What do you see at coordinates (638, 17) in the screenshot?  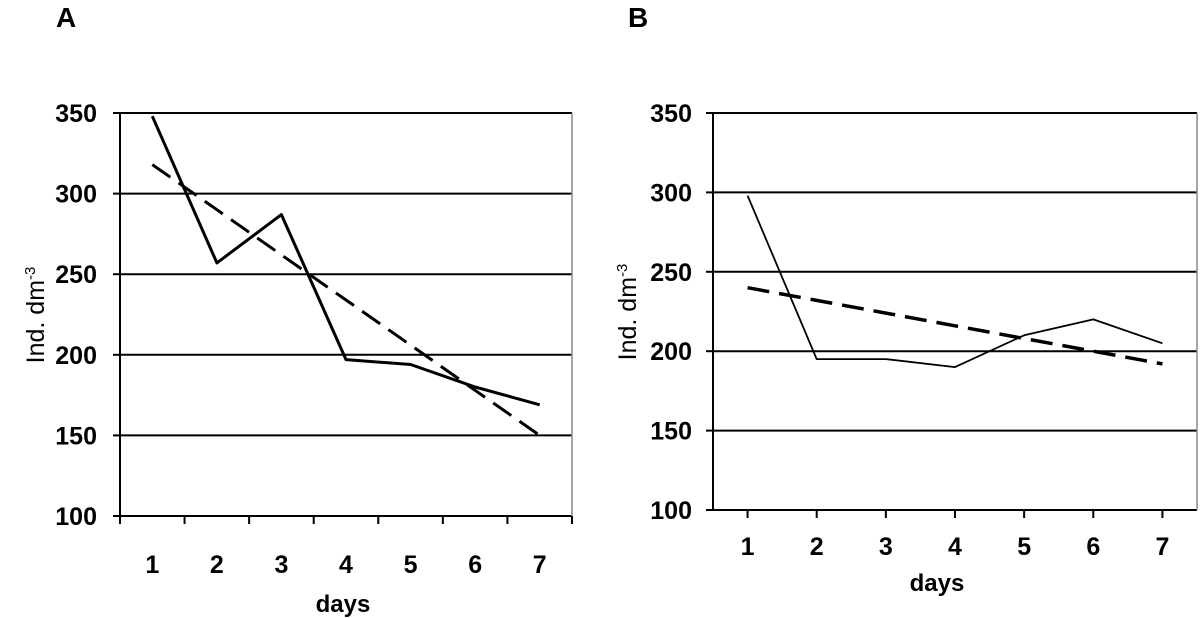 I see `panel-label: B` at bounding box center [638, 17].